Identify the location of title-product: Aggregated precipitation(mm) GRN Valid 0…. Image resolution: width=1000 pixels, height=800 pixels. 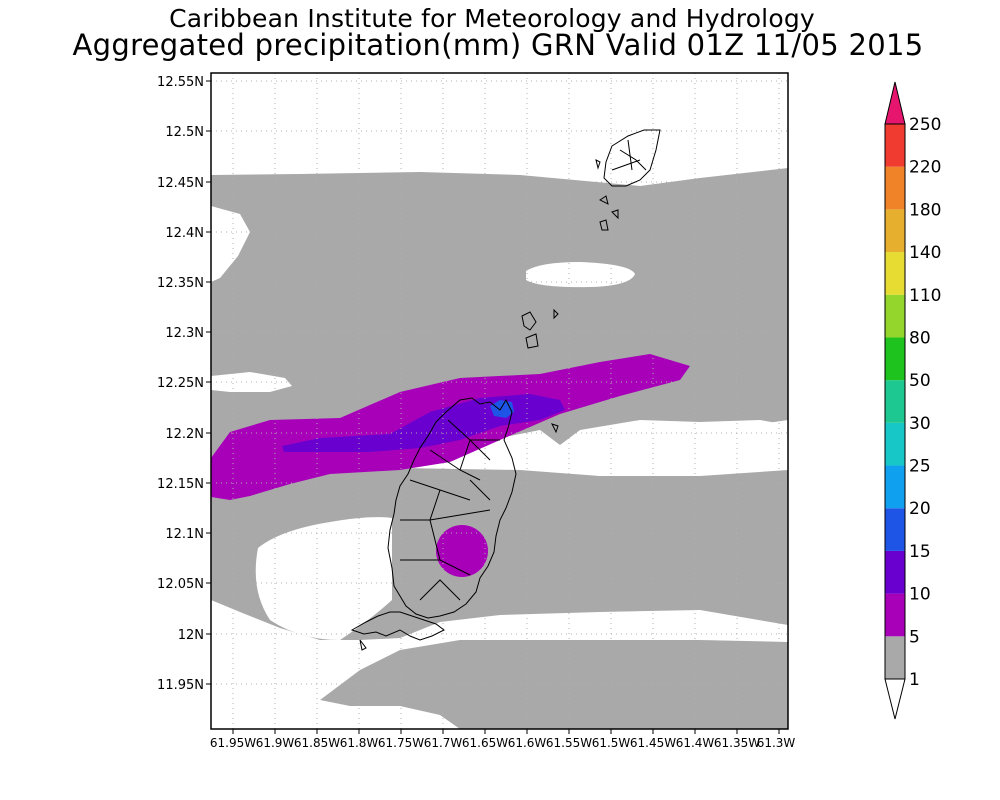
(498, 45).